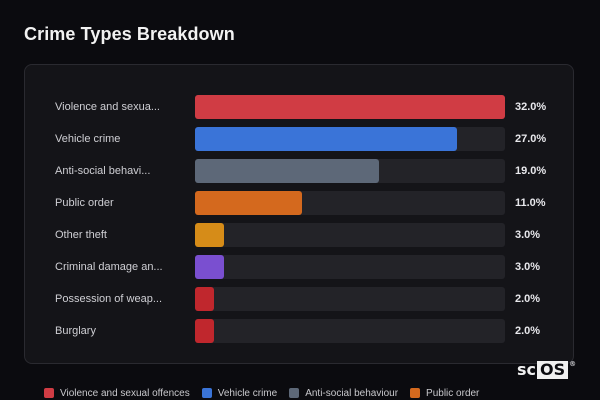 The height and width of the screenshot is (400, 600). I want to click on bar-category-label: Other theft, so click(81, 235).